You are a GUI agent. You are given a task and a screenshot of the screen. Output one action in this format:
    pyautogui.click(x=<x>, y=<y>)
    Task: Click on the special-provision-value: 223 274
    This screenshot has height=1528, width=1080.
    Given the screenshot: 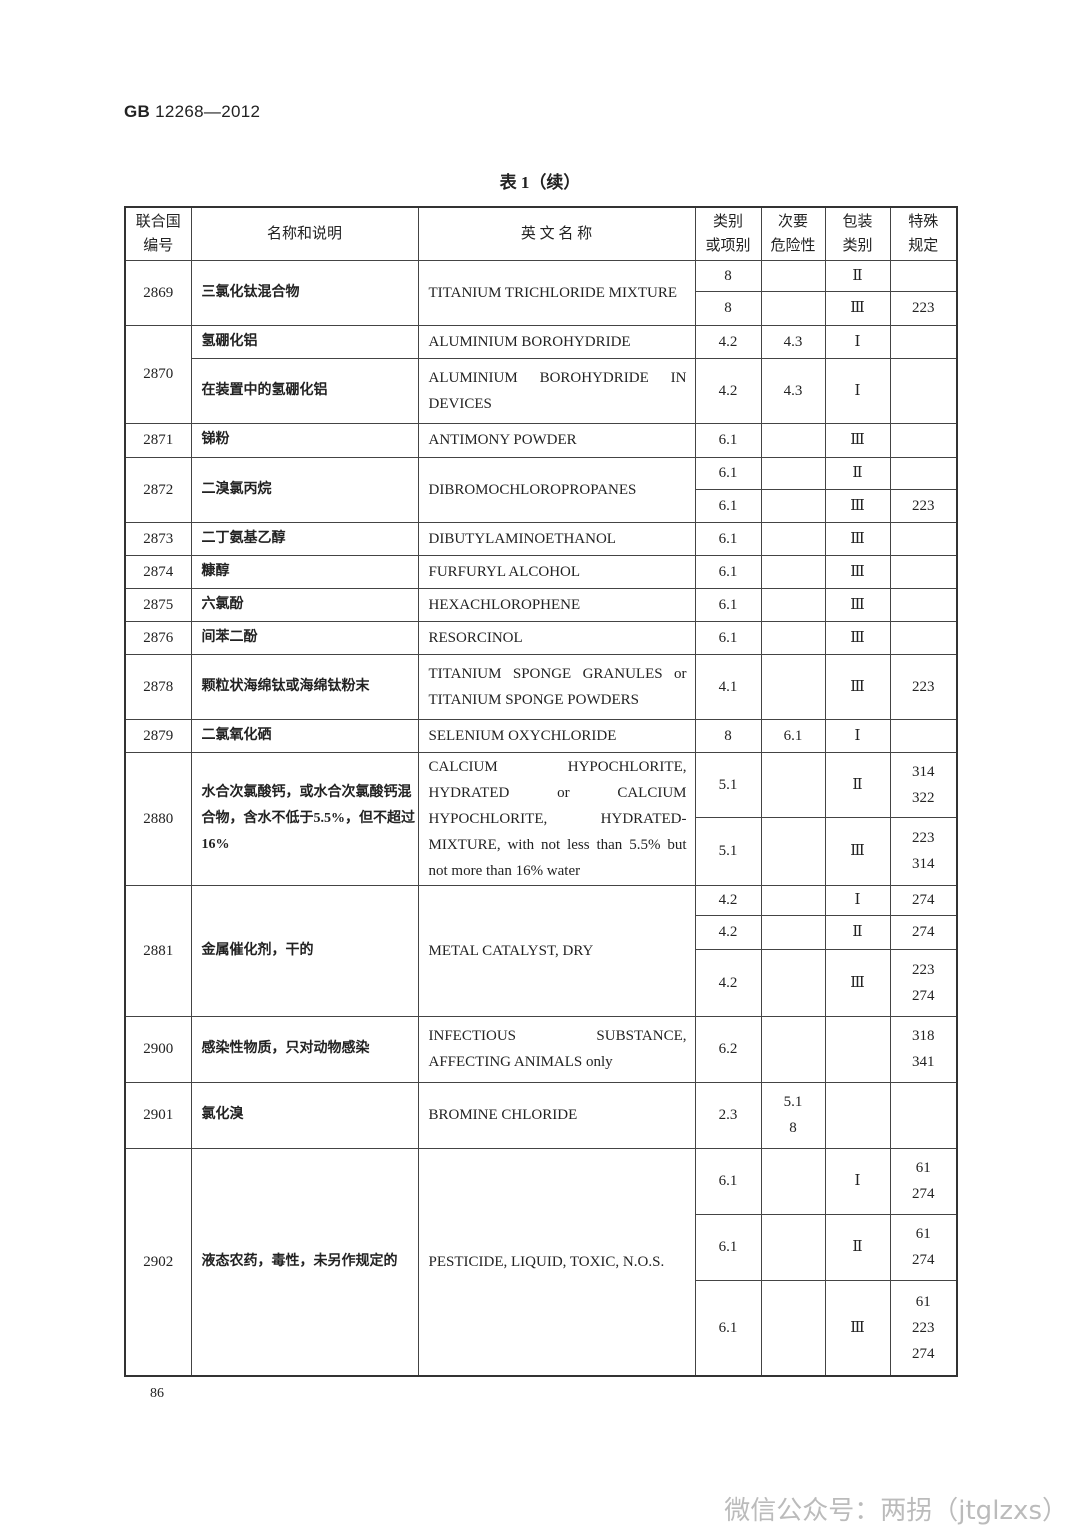 What is the action you would take?
    pyautogui.click(x=923, y=982)
    